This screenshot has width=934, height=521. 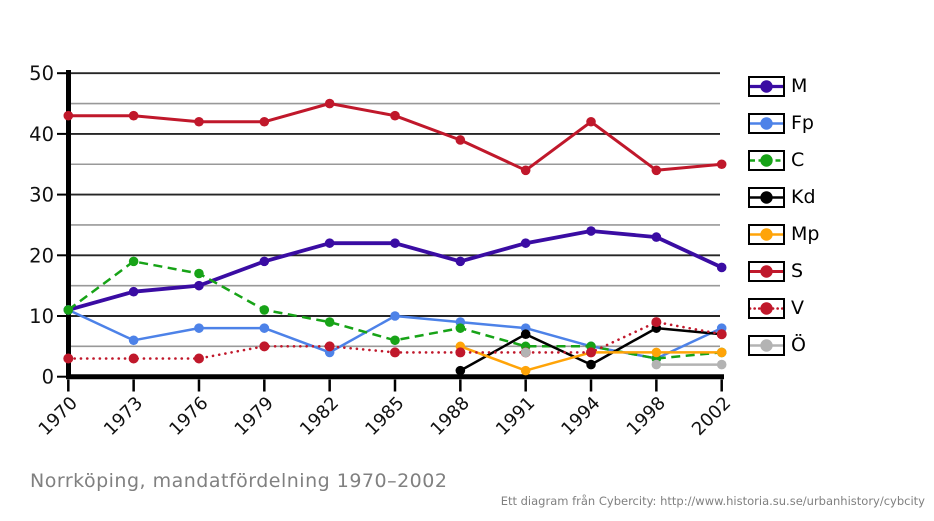 I want to click on legend-item-M: M, so click(x=783, y=86).